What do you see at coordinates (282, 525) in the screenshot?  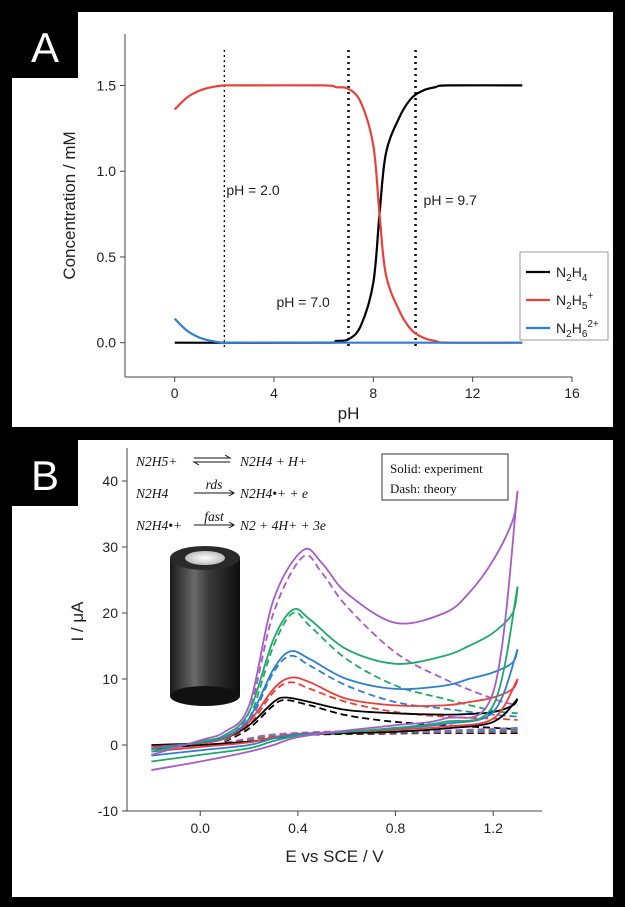 I see `equation-product: N2 + 4H+ + 3e` at bounding box center [282, 525].